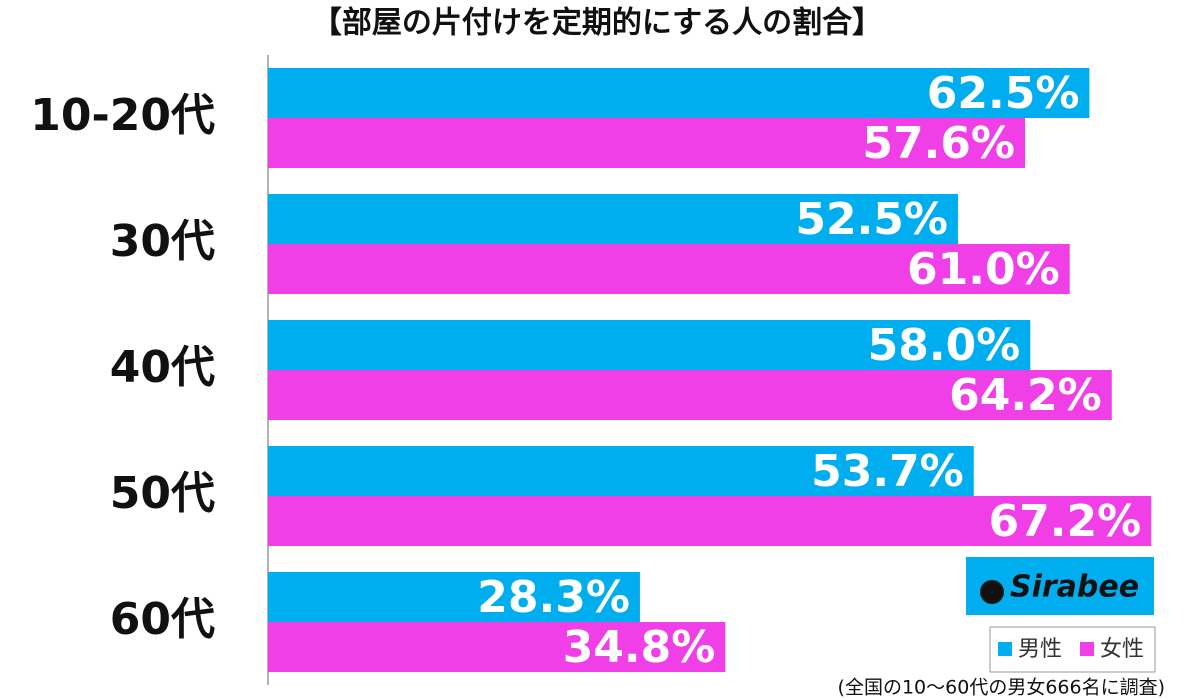  Describe the element at coordinates (1065, 521) in the screenshot. I see `value-label: 67.2%` at that location.